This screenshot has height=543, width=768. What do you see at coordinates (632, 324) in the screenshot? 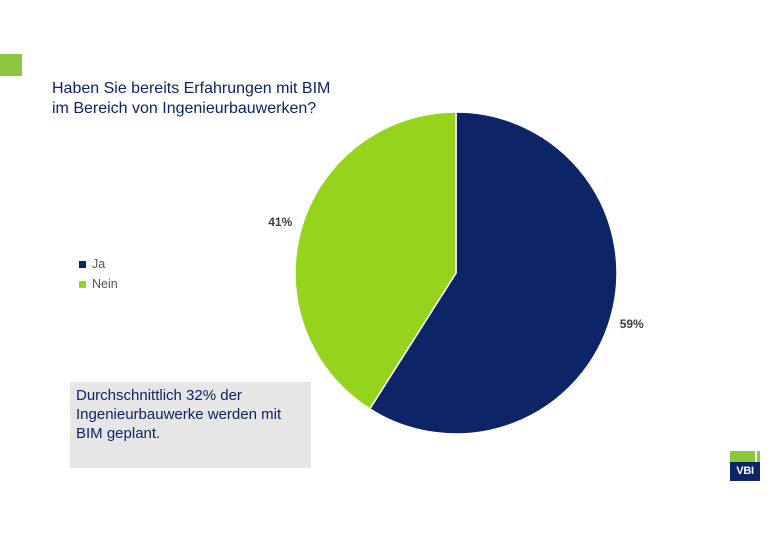
I see `data-label-ja: 59%` at bounding box center [632, 324].